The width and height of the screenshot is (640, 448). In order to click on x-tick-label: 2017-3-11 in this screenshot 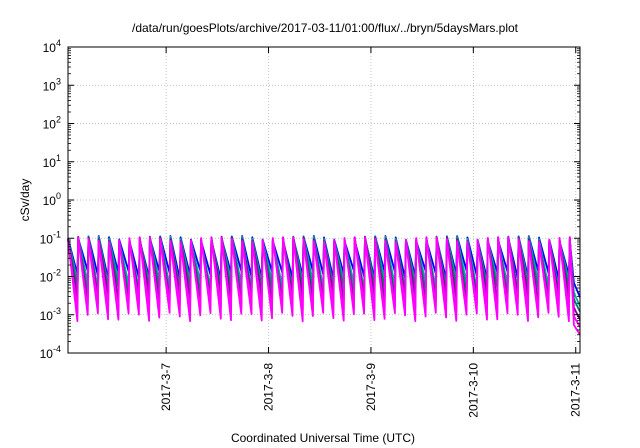, I will do `click(576, 390)`.